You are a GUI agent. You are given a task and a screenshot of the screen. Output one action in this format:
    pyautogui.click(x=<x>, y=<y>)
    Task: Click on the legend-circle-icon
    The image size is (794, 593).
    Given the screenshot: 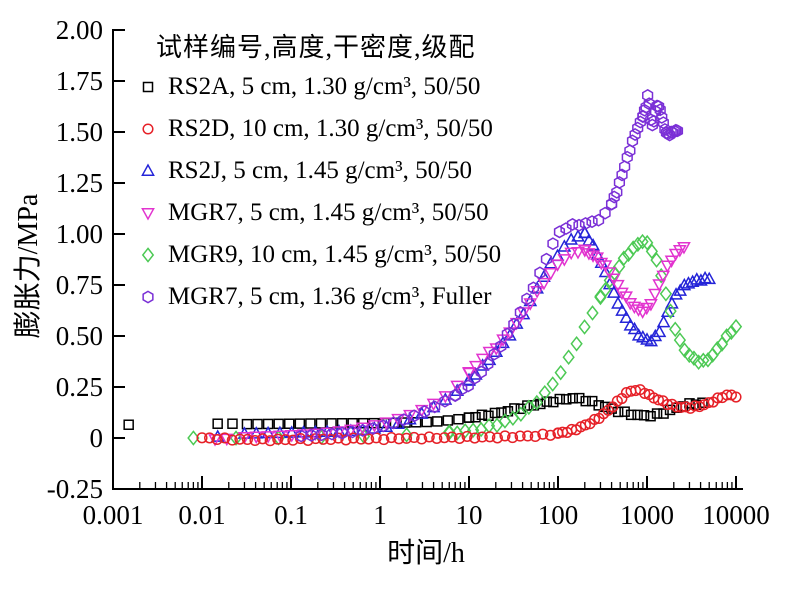 What is the action you would take?
    pyautogui.click(x=148, y=129)
    